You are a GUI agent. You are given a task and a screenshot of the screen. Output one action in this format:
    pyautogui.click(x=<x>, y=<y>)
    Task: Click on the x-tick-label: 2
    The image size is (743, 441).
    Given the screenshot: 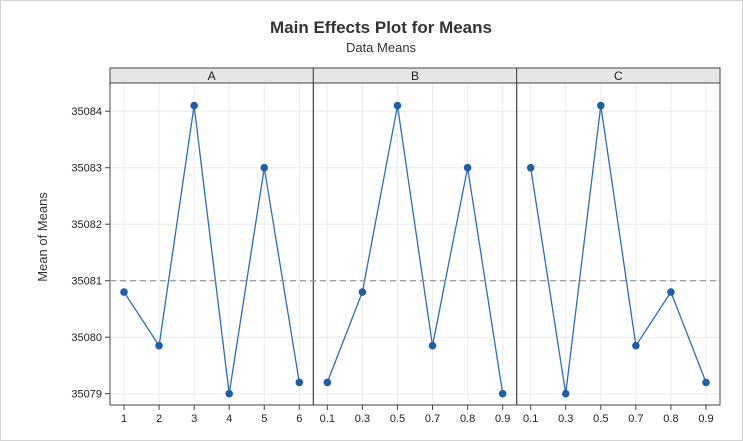 What is the action you would take?
    pyautogui.click(x=159, y=419)
    